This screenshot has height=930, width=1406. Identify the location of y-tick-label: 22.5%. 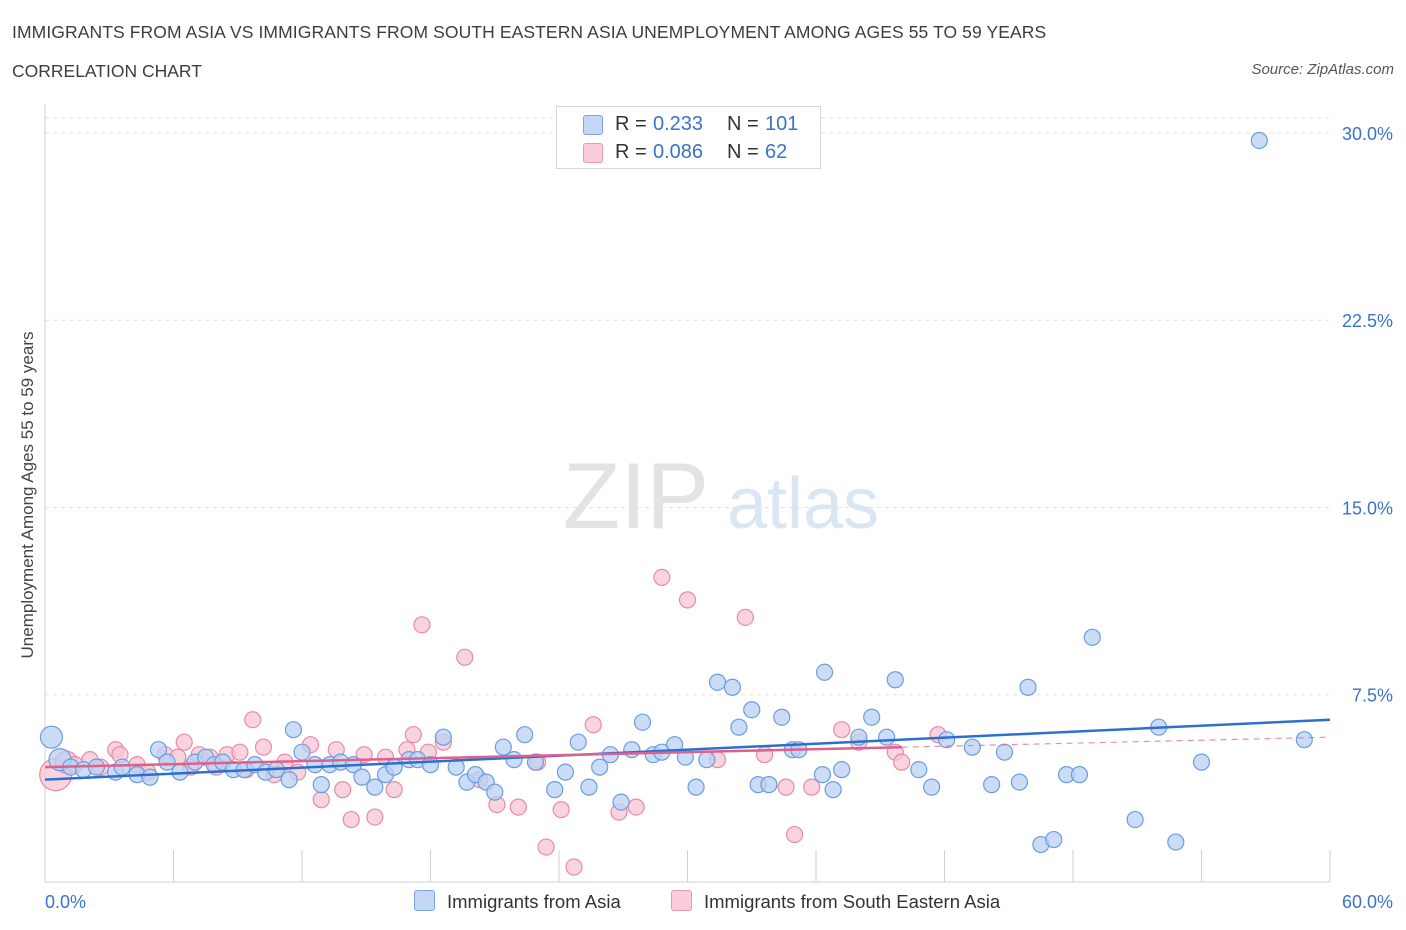
(1367, 321).